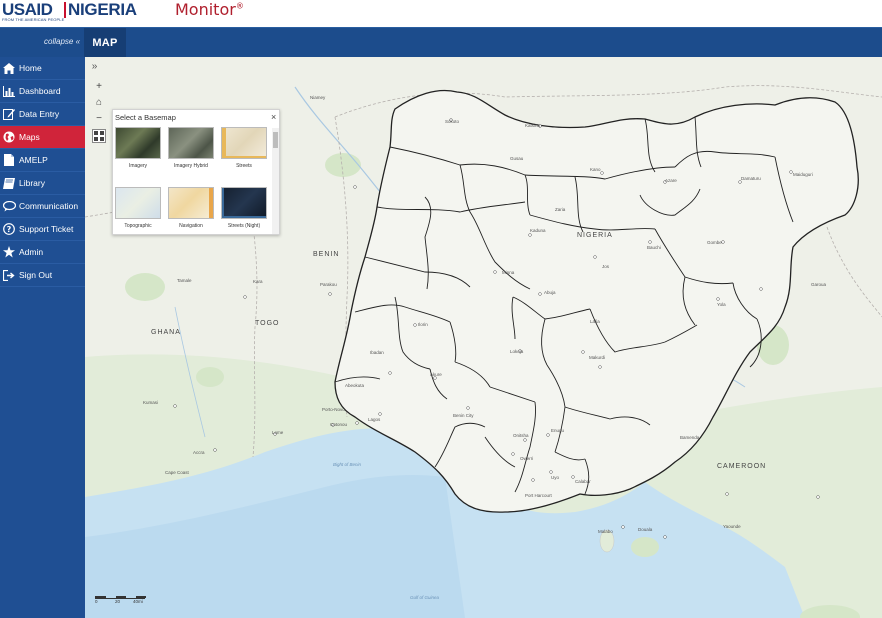 This screenshot has height=618, width=882. Describe the element at coordinates (606, 266) in the screenshot. I see `city-label-jos: Jos` at that location.